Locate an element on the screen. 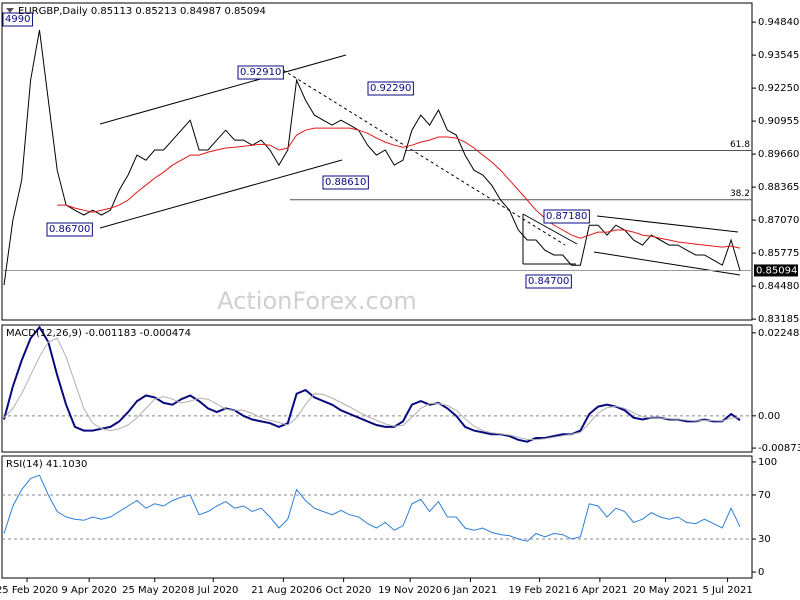  price-label: 0.85094 is located at coordinates (776, 270).